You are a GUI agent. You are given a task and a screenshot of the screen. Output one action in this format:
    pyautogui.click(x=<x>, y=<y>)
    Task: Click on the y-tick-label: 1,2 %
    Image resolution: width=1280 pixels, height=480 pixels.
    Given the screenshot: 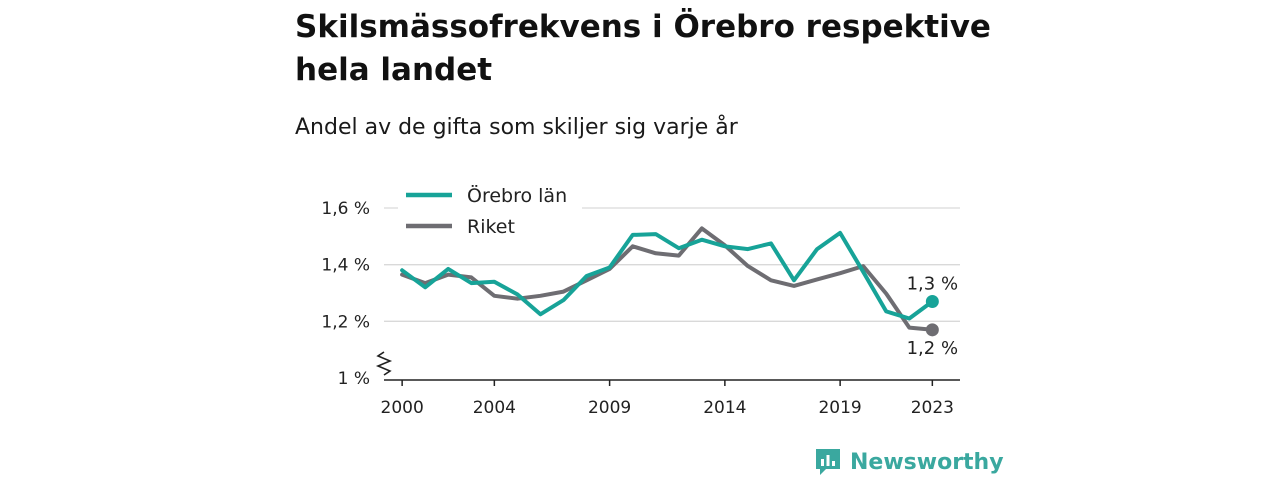 What is the action you would take?
    pyautogui.click(x=345, y=322)
    